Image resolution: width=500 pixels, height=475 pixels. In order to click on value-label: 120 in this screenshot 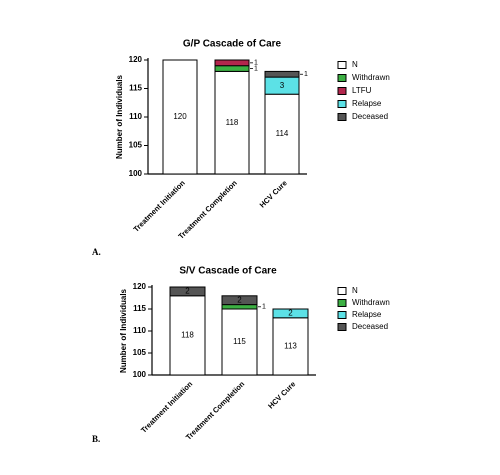, I will do `click(180, 116)`.